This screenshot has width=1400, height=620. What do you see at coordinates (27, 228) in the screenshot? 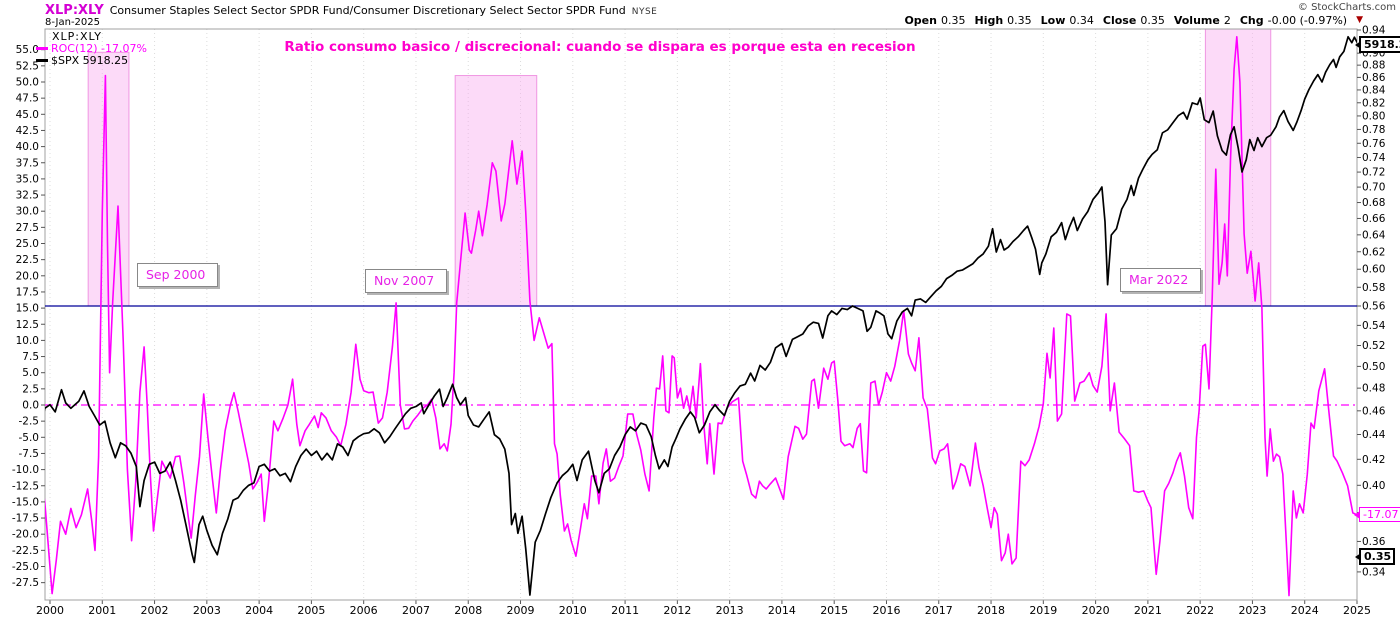
I see `left-axis-tick-label: 27.5` at bounding box center [27, 228].